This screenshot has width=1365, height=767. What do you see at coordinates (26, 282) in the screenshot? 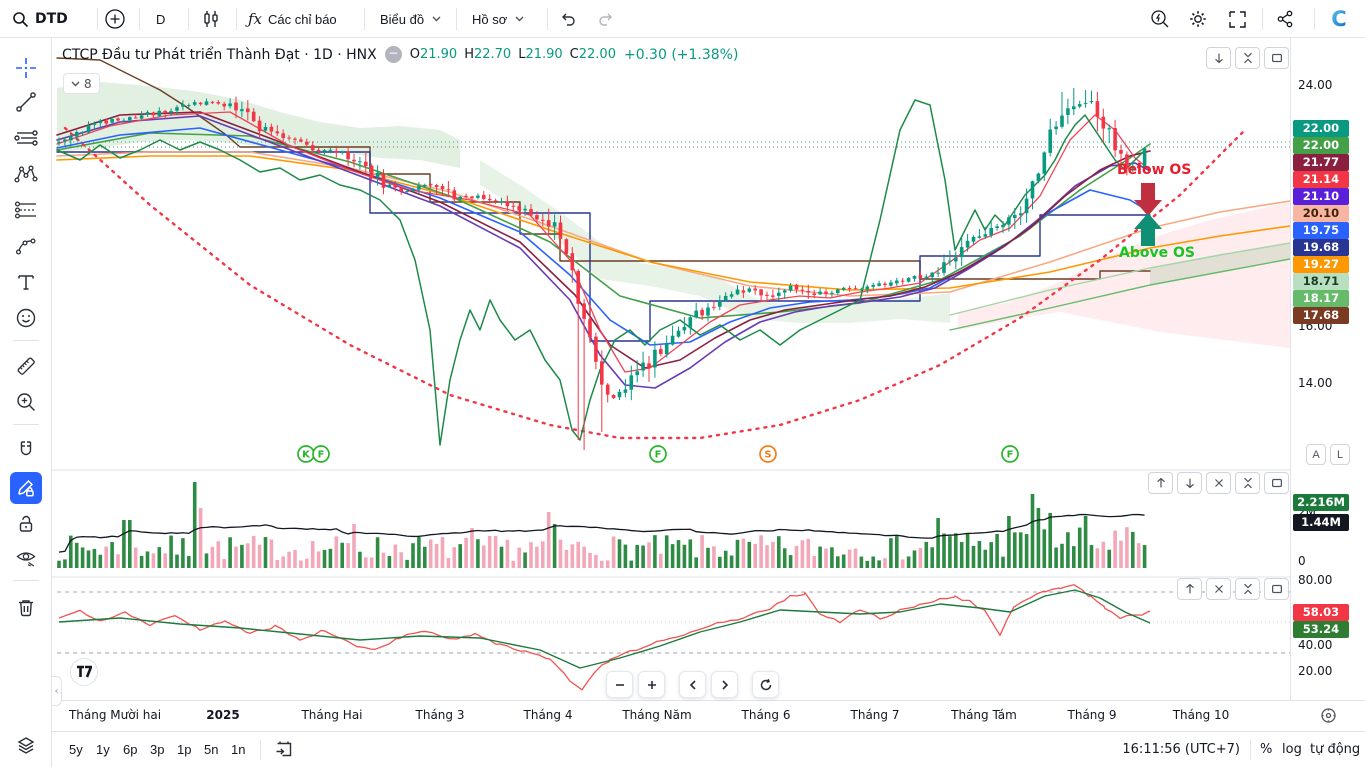
I see `text-tool` at bounding box center [26, 282].